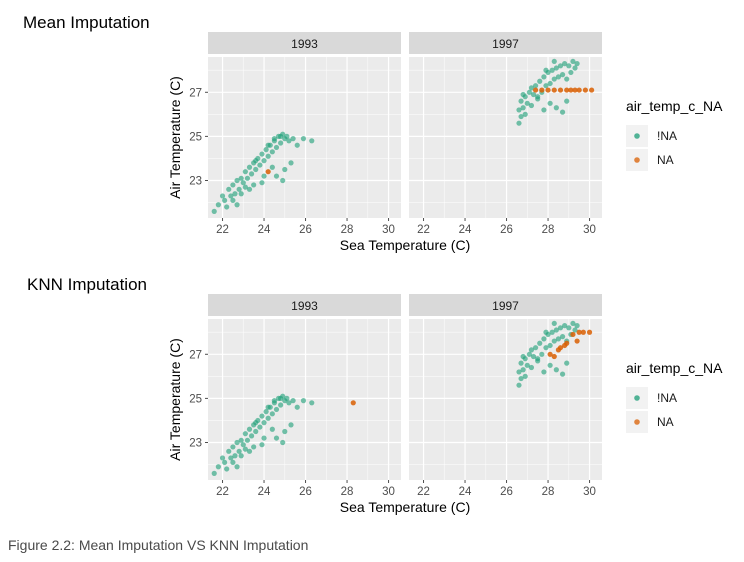 The width and height of the screenshot is (744, 562). I want to click on facet-panel-1993: 1993 22 24 26 28 30 23 25 27, so click(295, 396).